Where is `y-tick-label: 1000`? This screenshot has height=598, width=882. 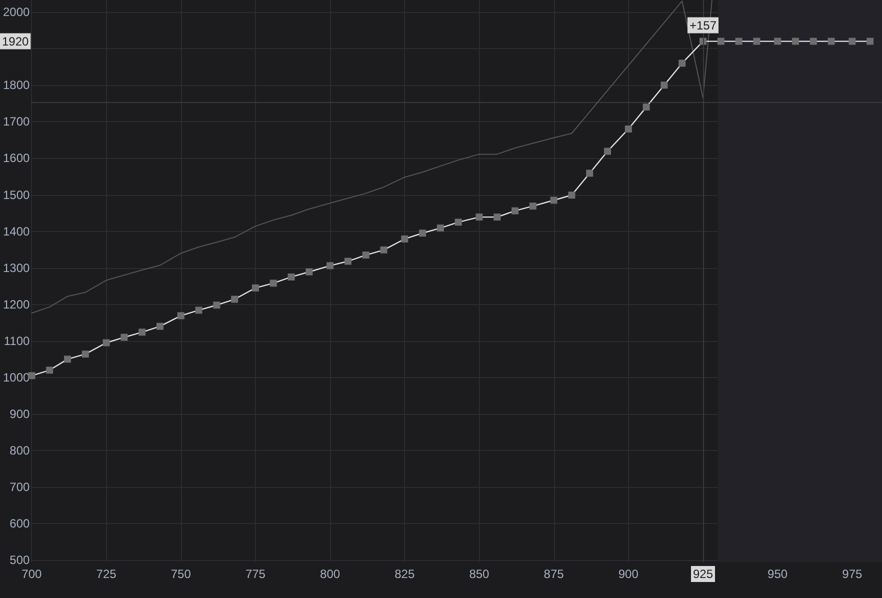 y-tick-label: 1000 is located at coordinates (16, 377).